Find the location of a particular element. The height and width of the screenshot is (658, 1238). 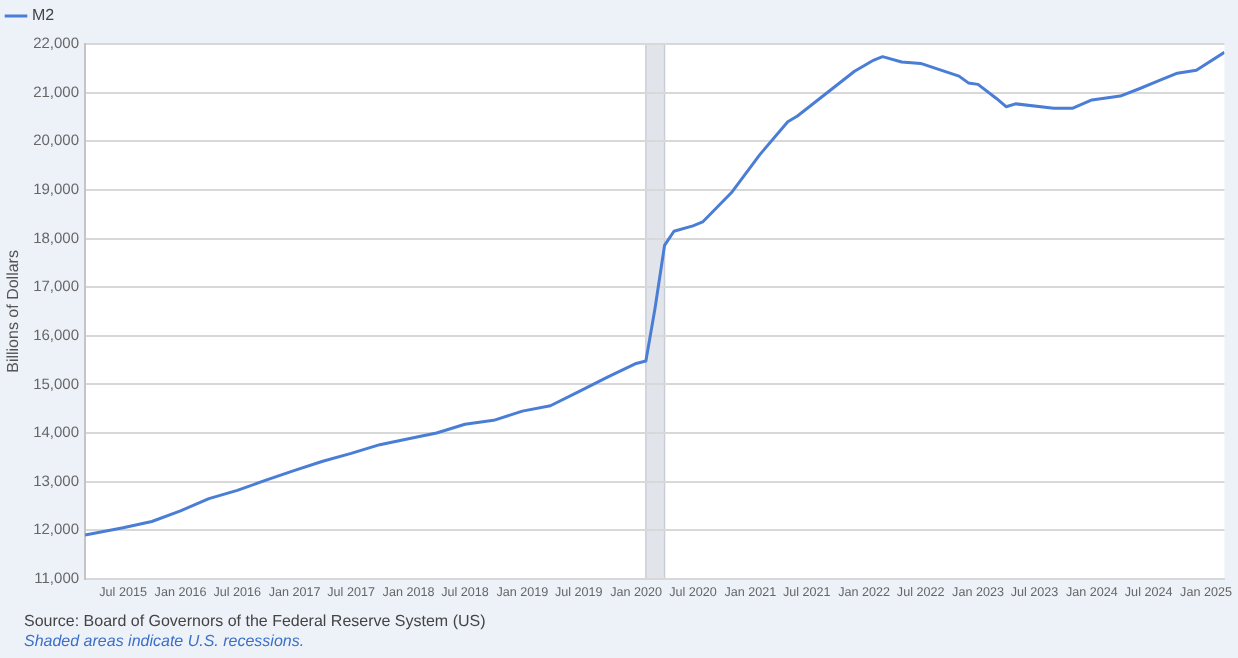

y-axis-title: Billions of Dollars is located at coordinates (13, 311).